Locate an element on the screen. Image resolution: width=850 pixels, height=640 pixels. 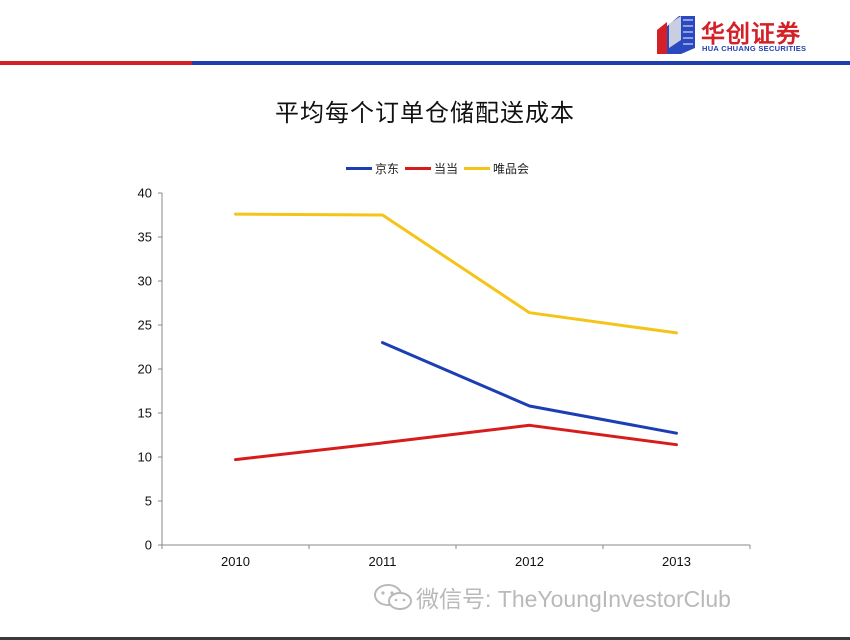
y-tick-label: 25 is located at coordinates (145, 325).